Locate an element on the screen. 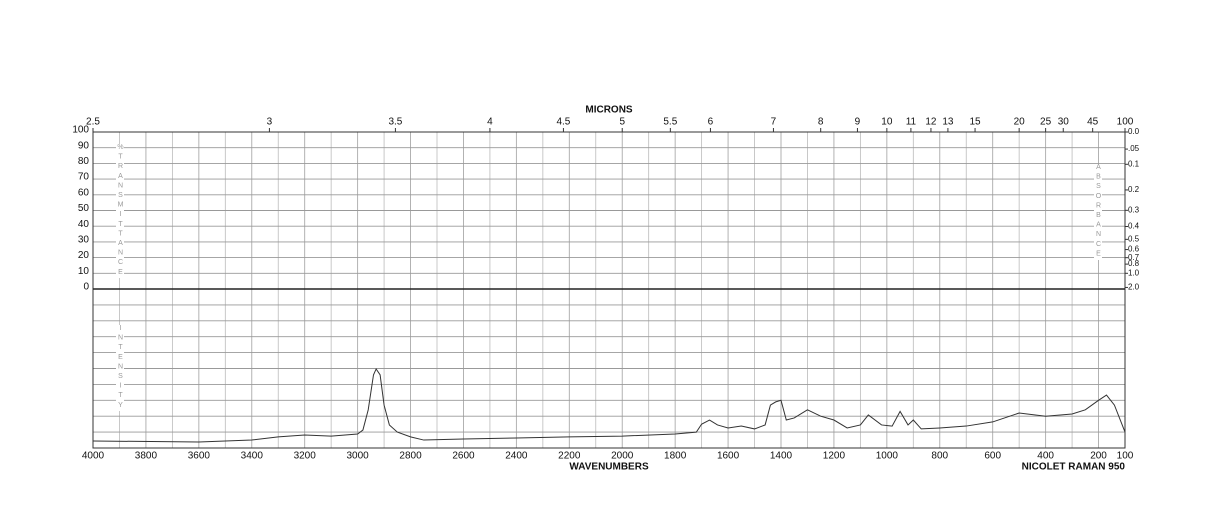 The image size is (1224, 528). top-tick-label: 11 is located at coordinates (911, 122).